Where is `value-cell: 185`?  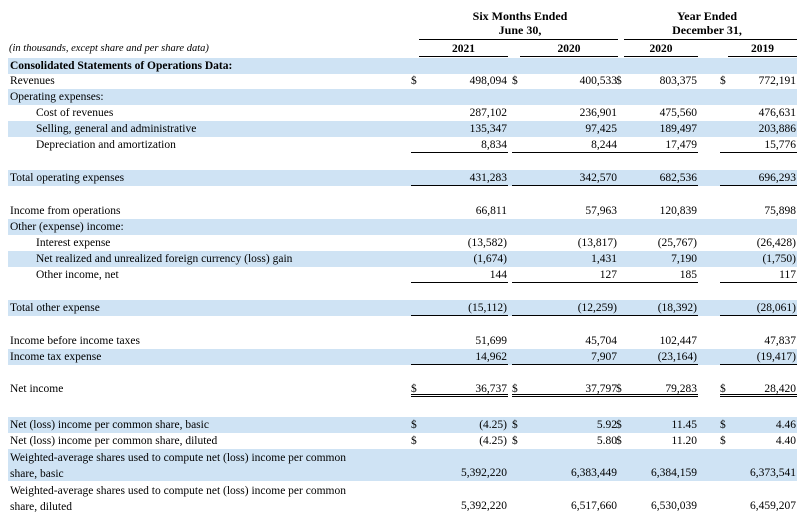
value-cell: 185 is located at coordinates (657, 275).